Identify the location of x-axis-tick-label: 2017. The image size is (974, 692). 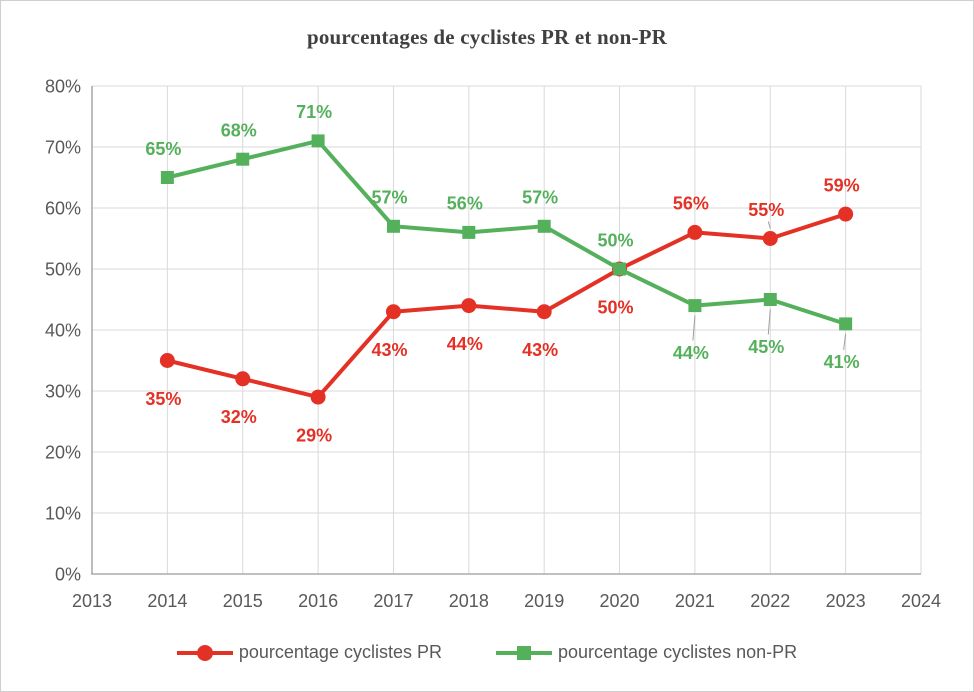
(393, 601).